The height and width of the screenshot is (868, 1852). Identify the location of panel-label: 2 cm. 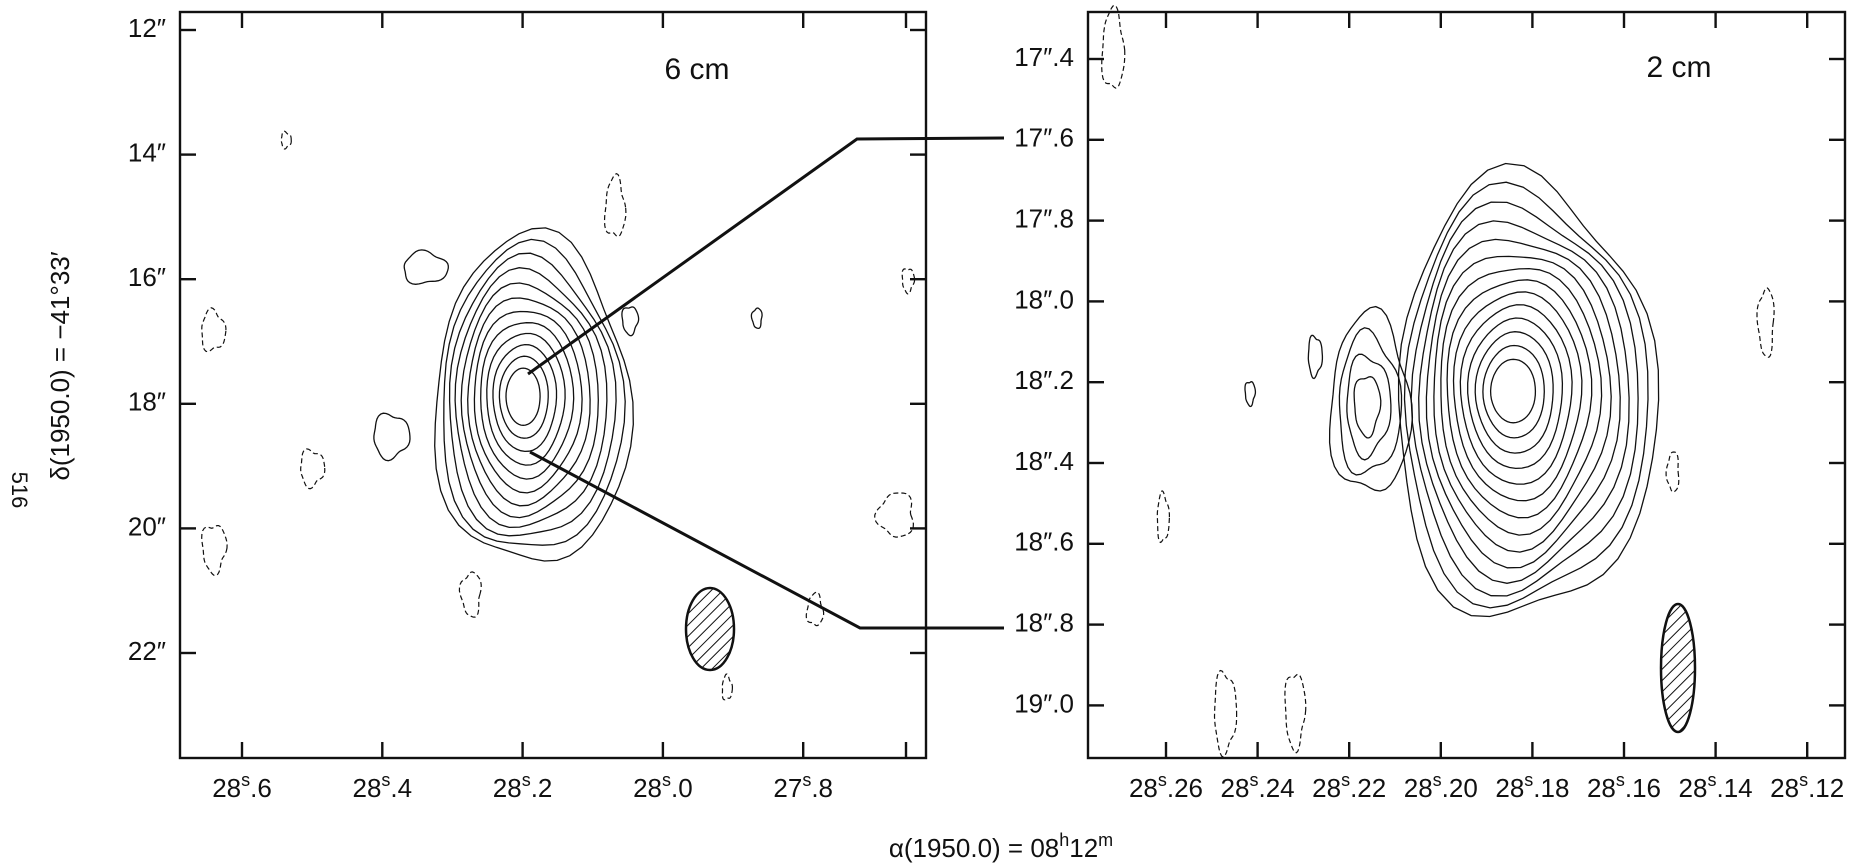
(1678, 67).